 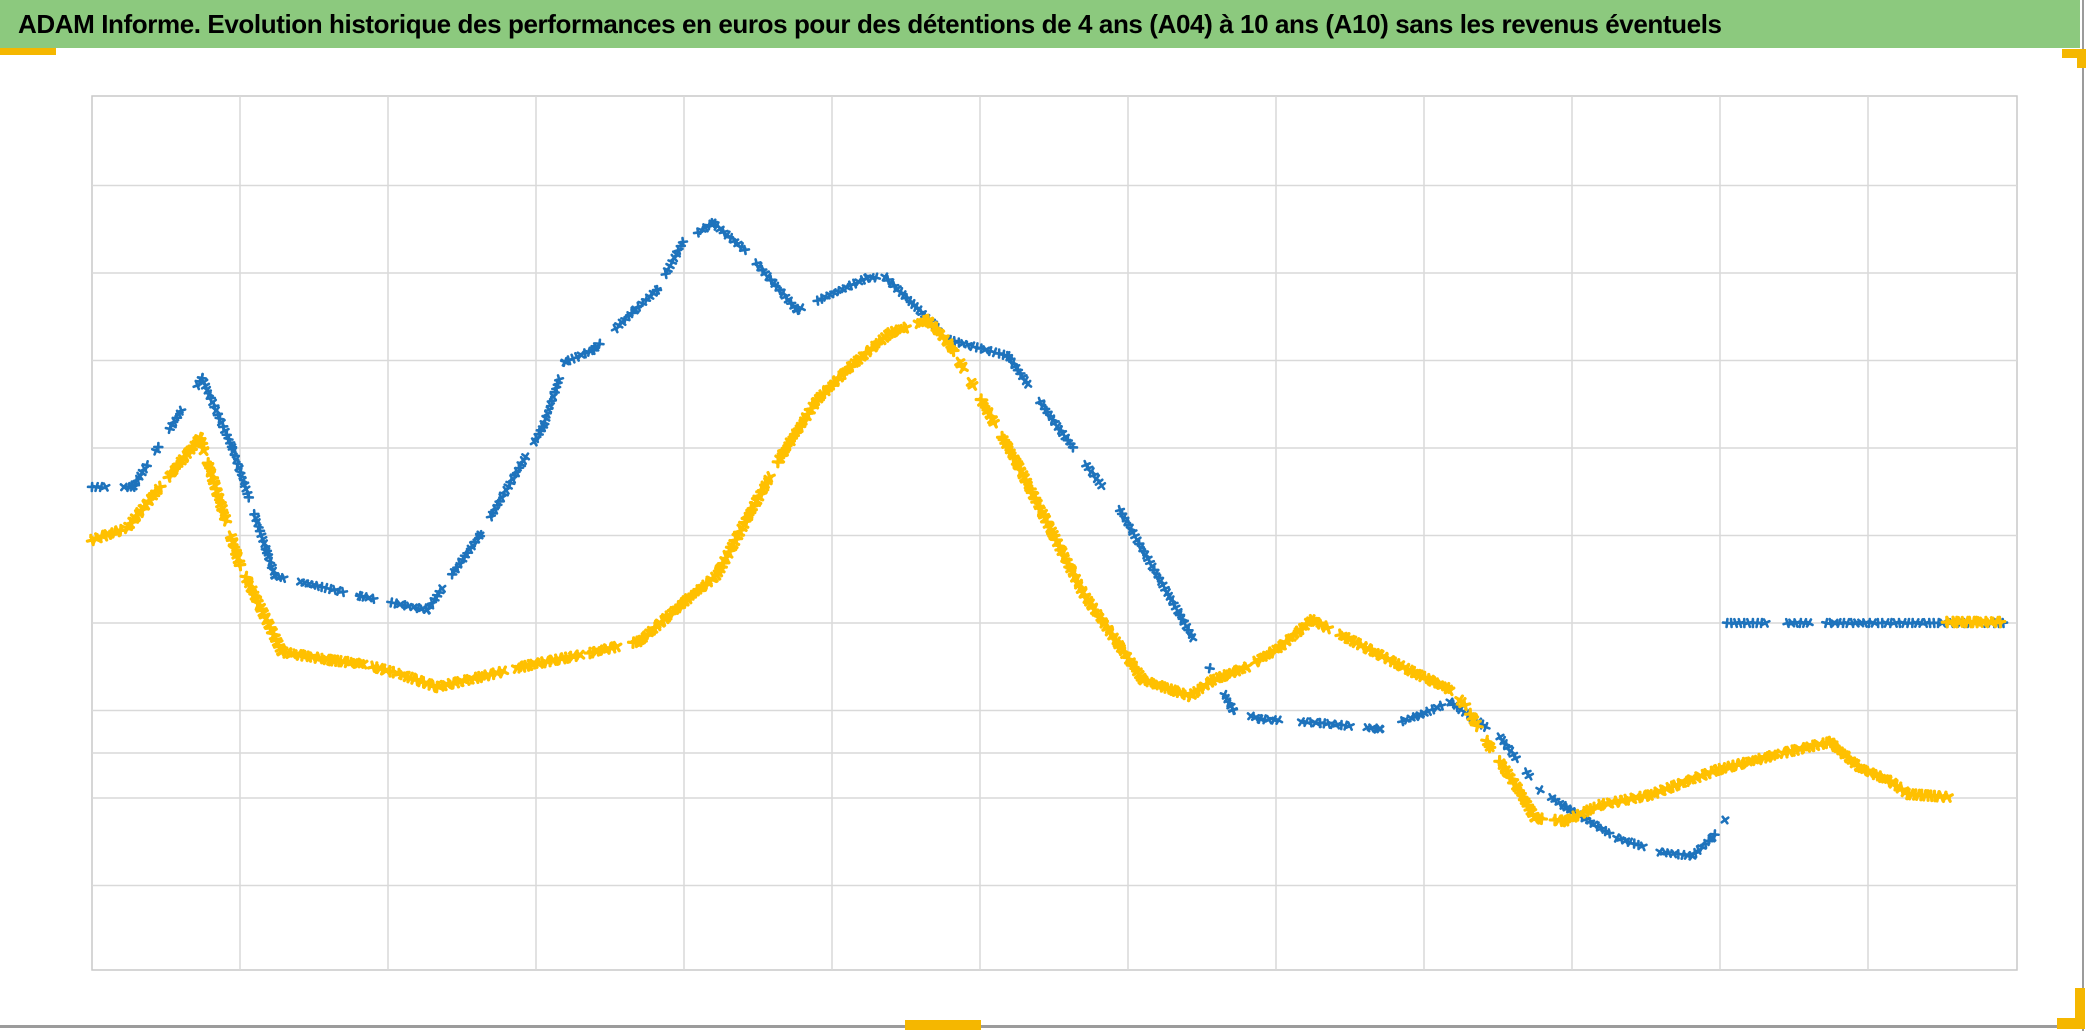 What do you see at coordinates (2074, 53) in the screenshot?
I see `selection-handle-top-right` at bounding box center [2074, 53].